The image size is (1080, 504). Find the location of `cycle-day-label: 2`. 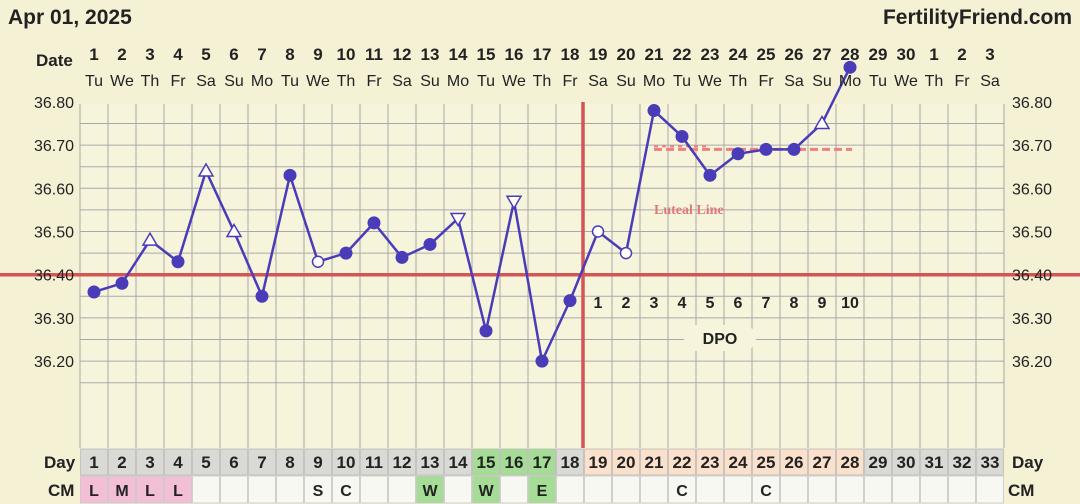

cycle-day-label: 2 is located at coordinates (121, 462).